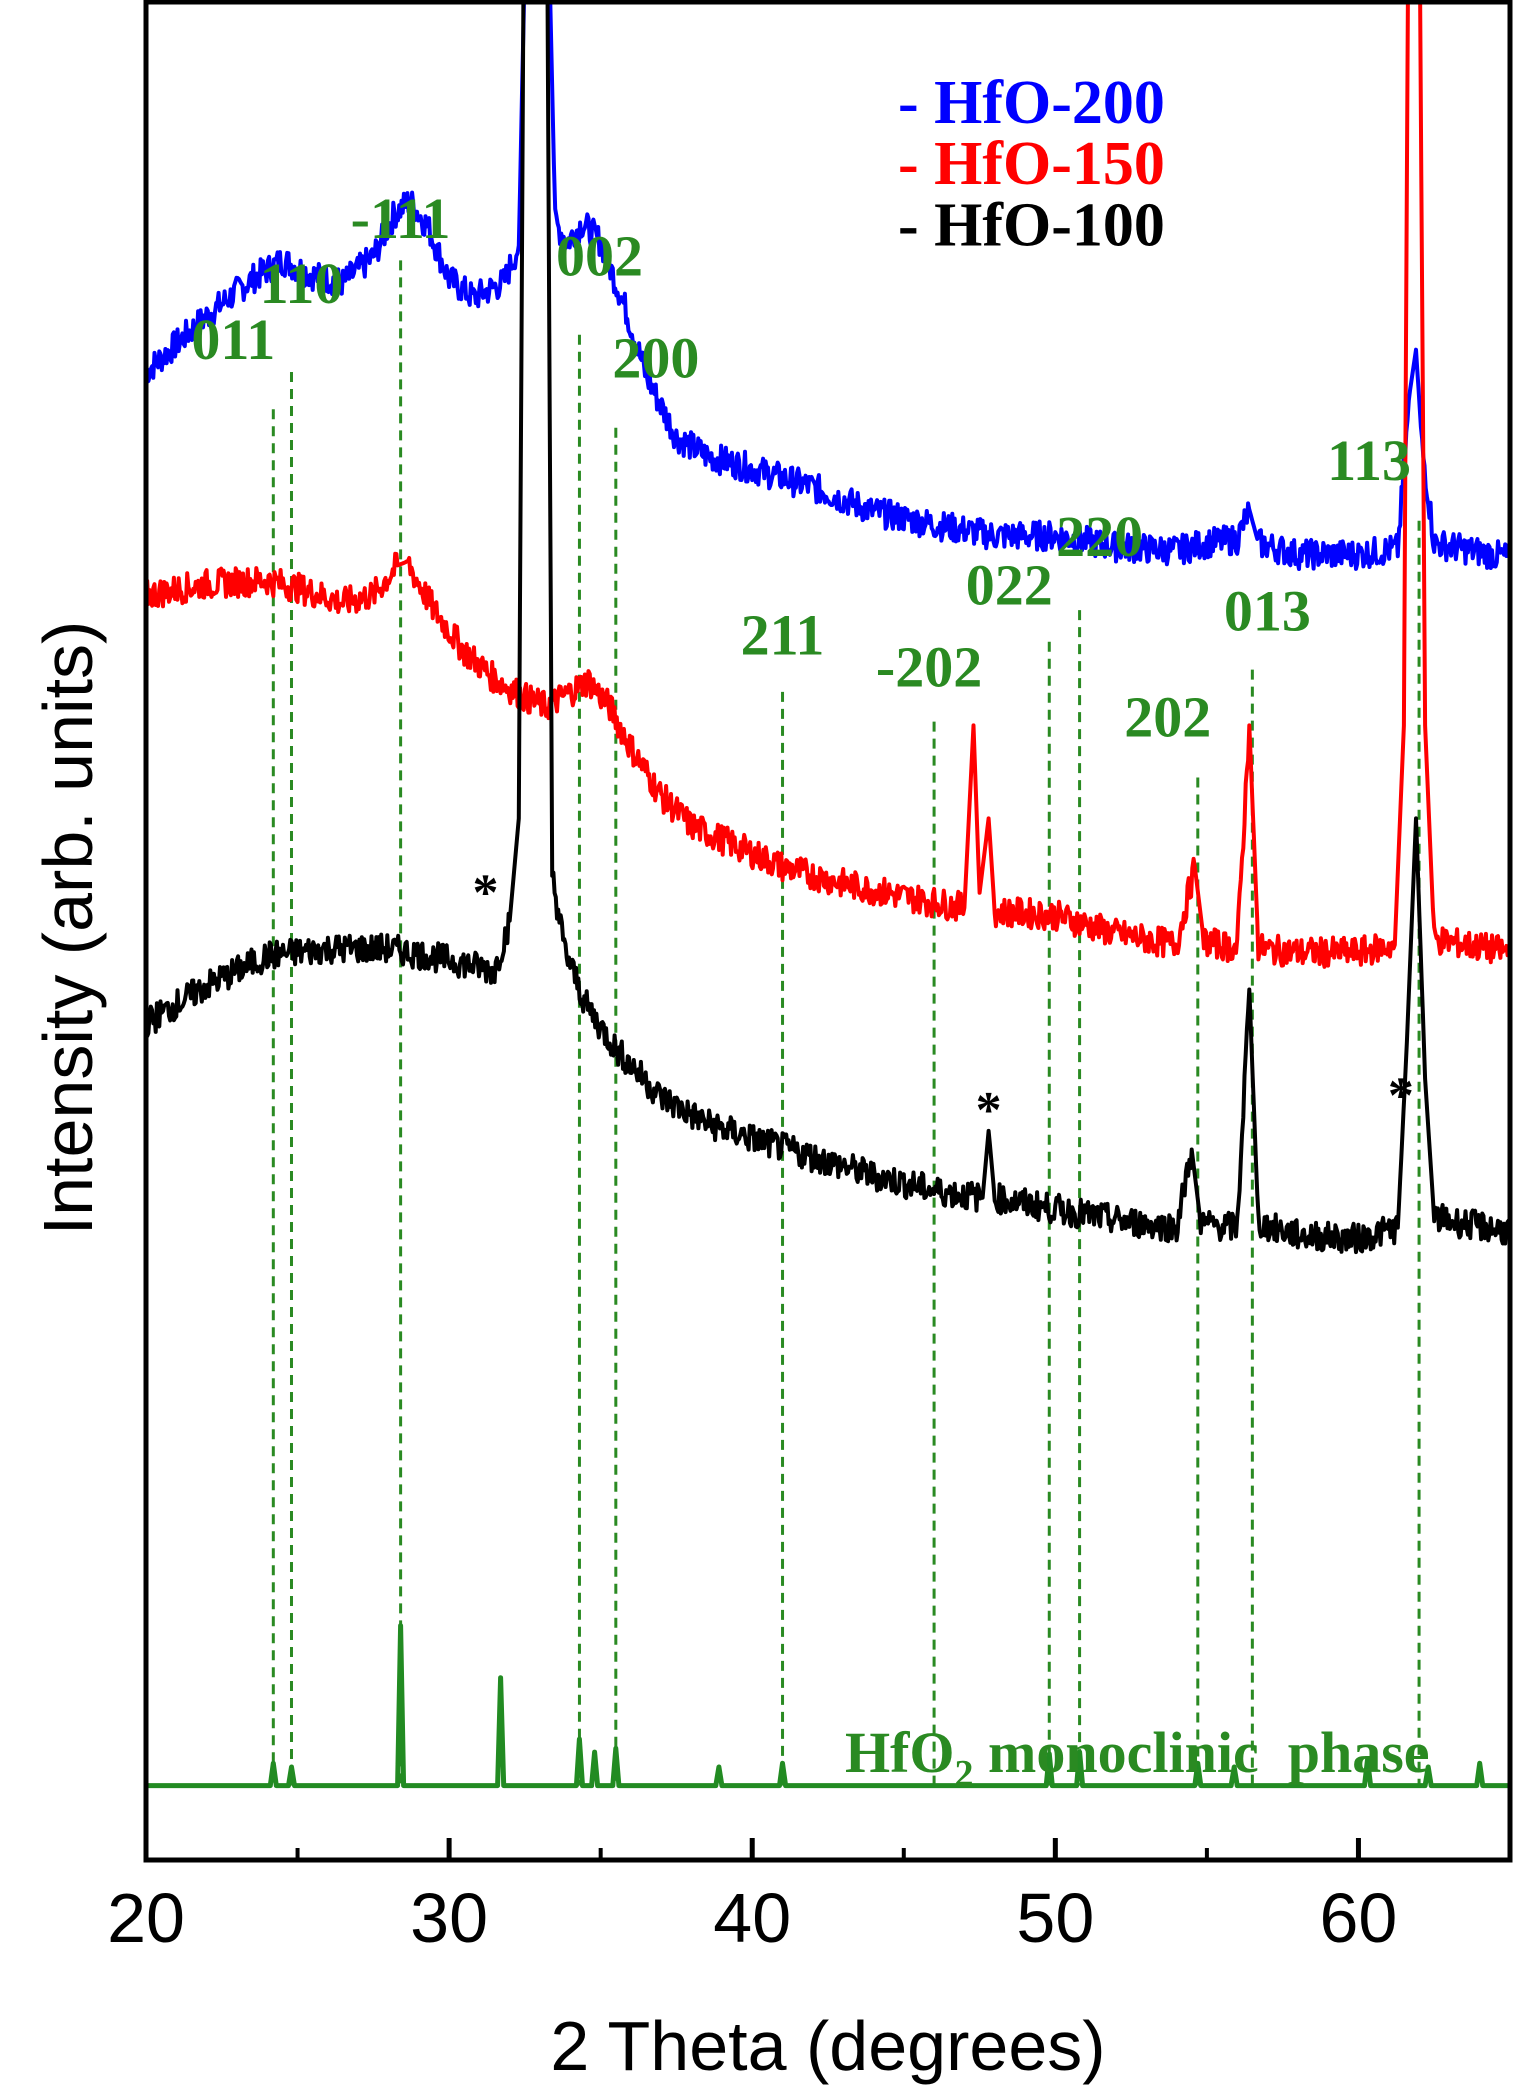  Describe the element at coordinates (828, 1706) in the screenshot. I see `series-hfo2-monoclinic-phase` at that location.